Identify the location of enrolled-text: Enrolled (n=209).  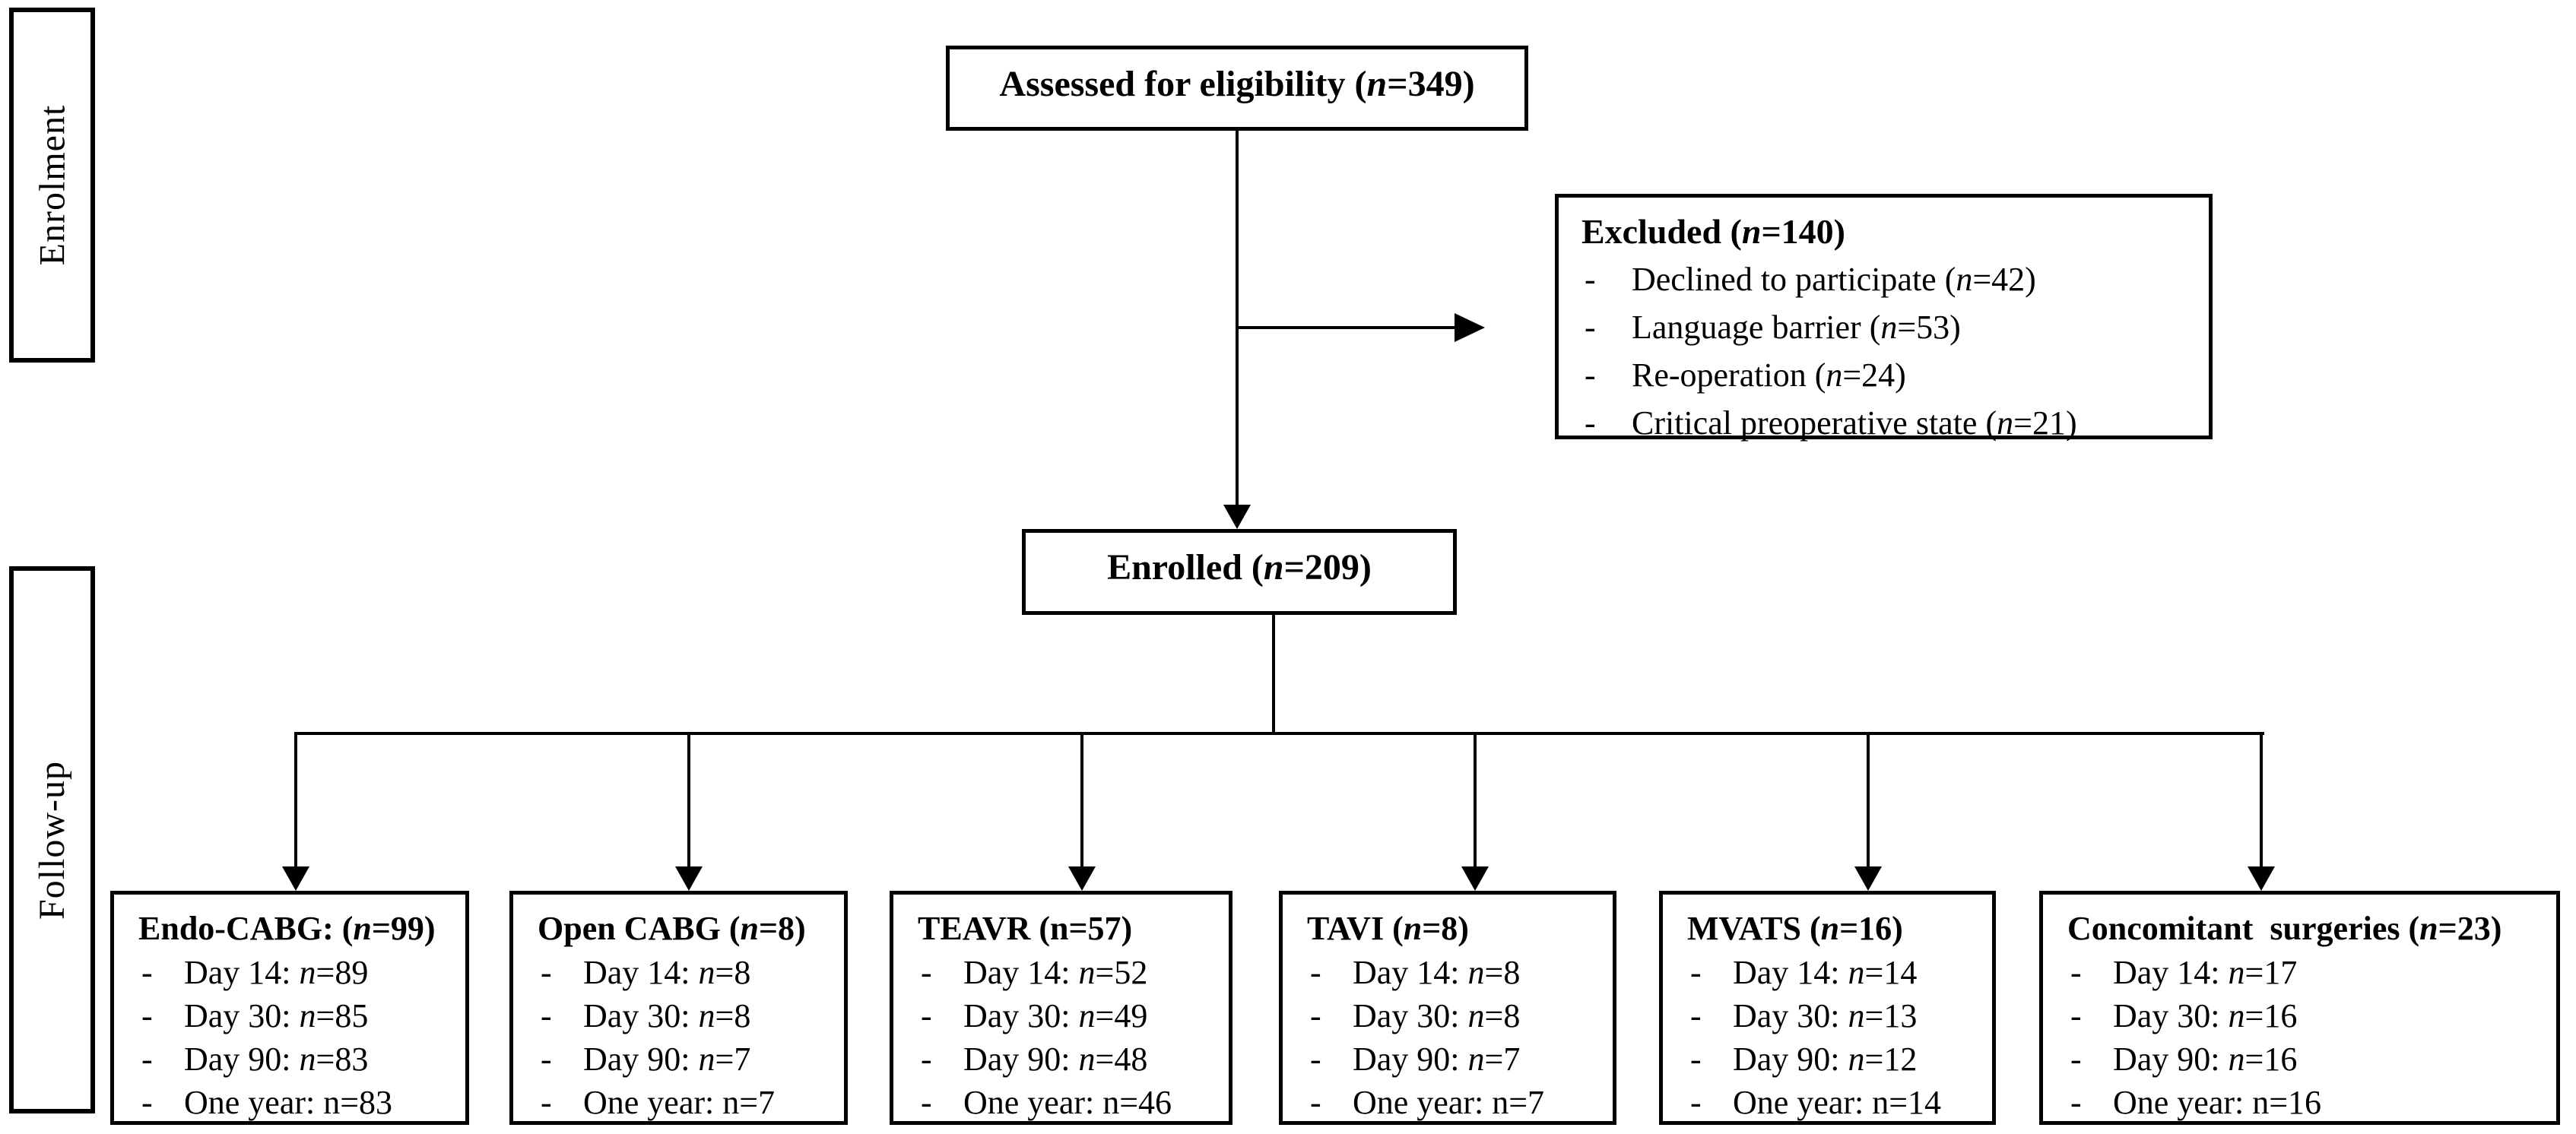
(1240, 567).